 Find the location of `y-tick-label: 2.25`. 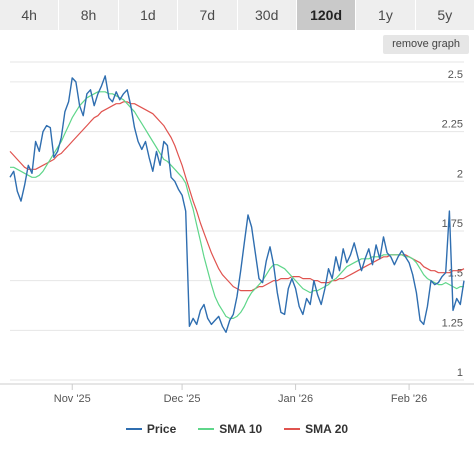

y-tick-label: 2.25 is located at coordinates (452, 125).